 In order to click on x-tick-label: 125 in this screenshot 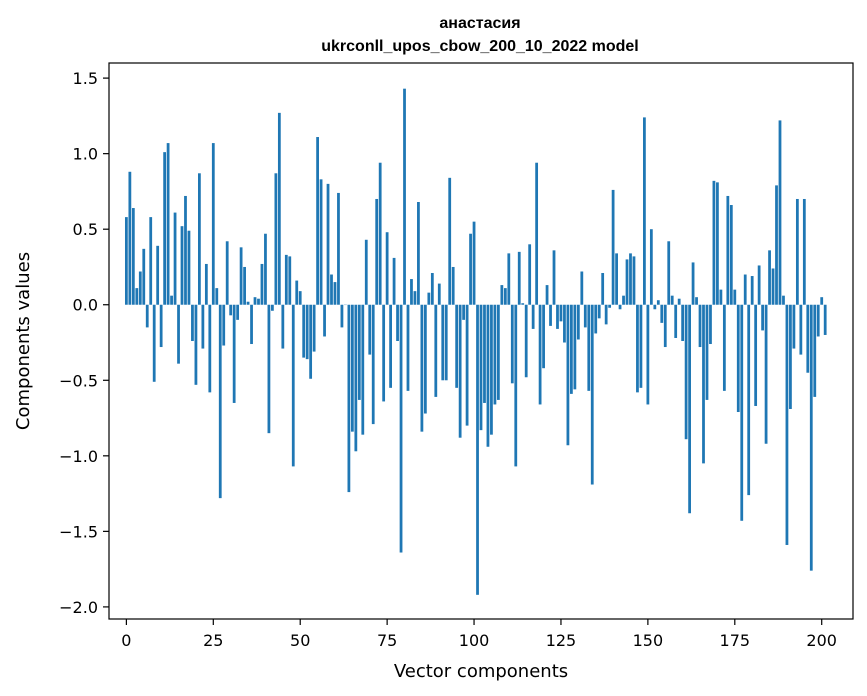, I will do `click(561, 640)`.